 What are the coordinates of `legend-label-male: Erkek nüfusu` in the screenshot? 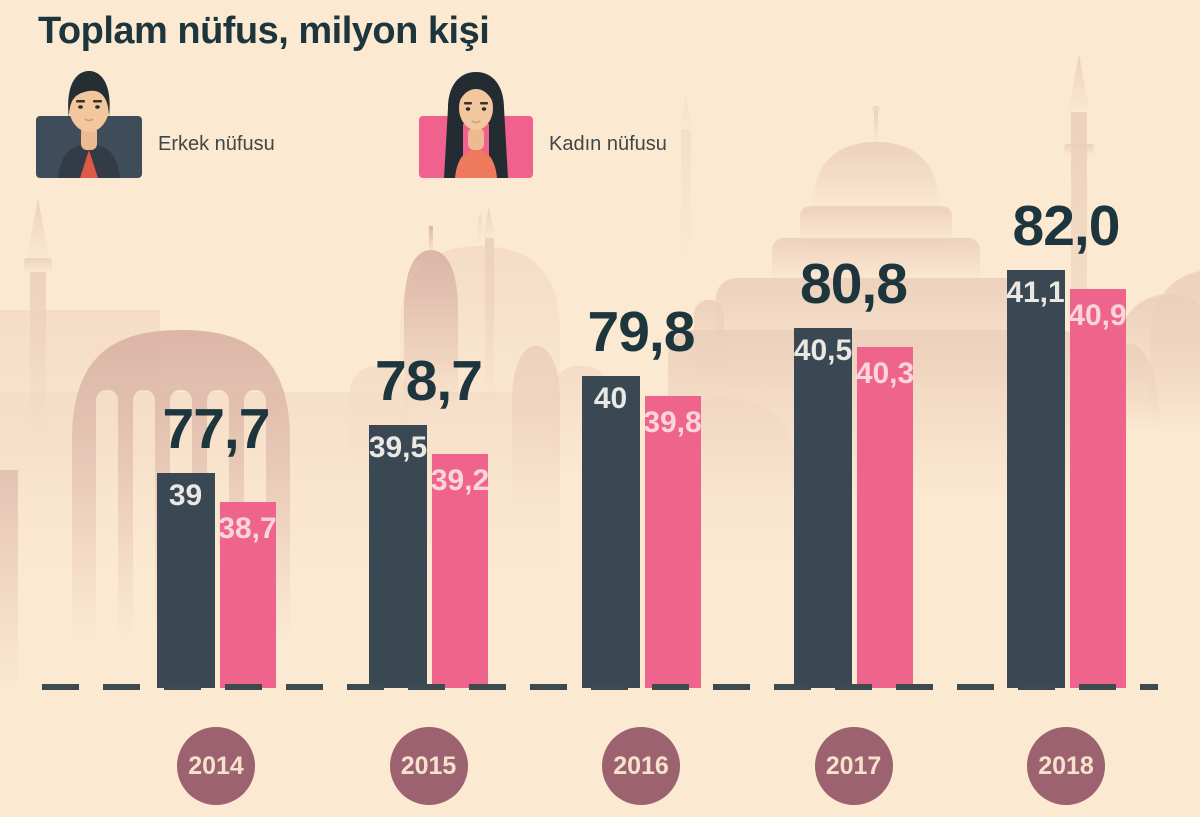 It's located at (216, 144).